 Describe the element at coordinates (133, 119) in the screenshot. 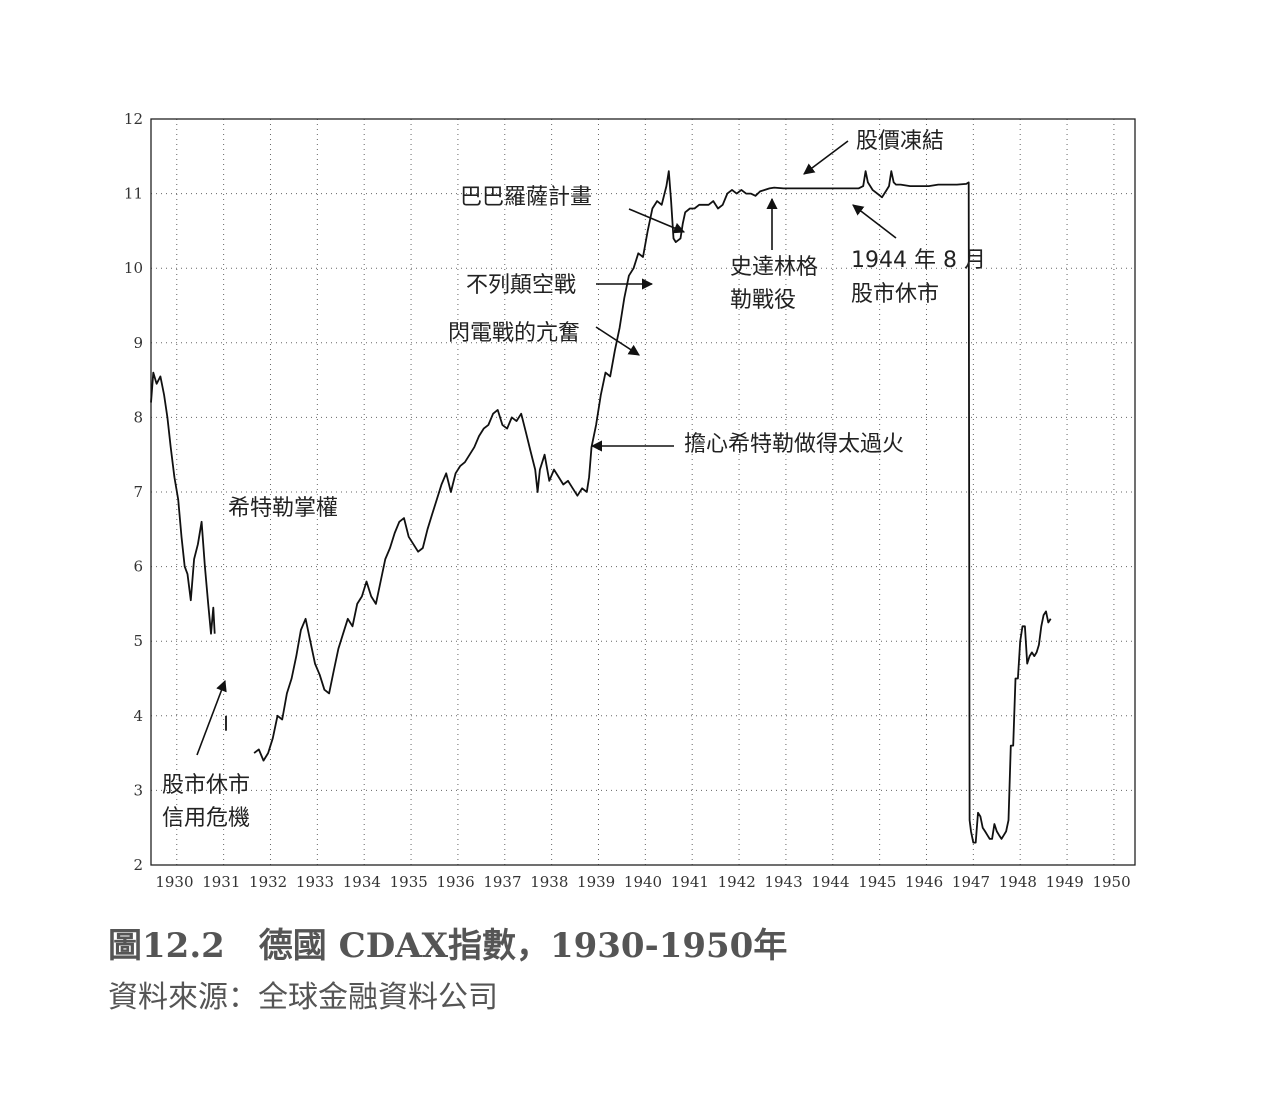

I see `y-tick-label: 12` at that location.